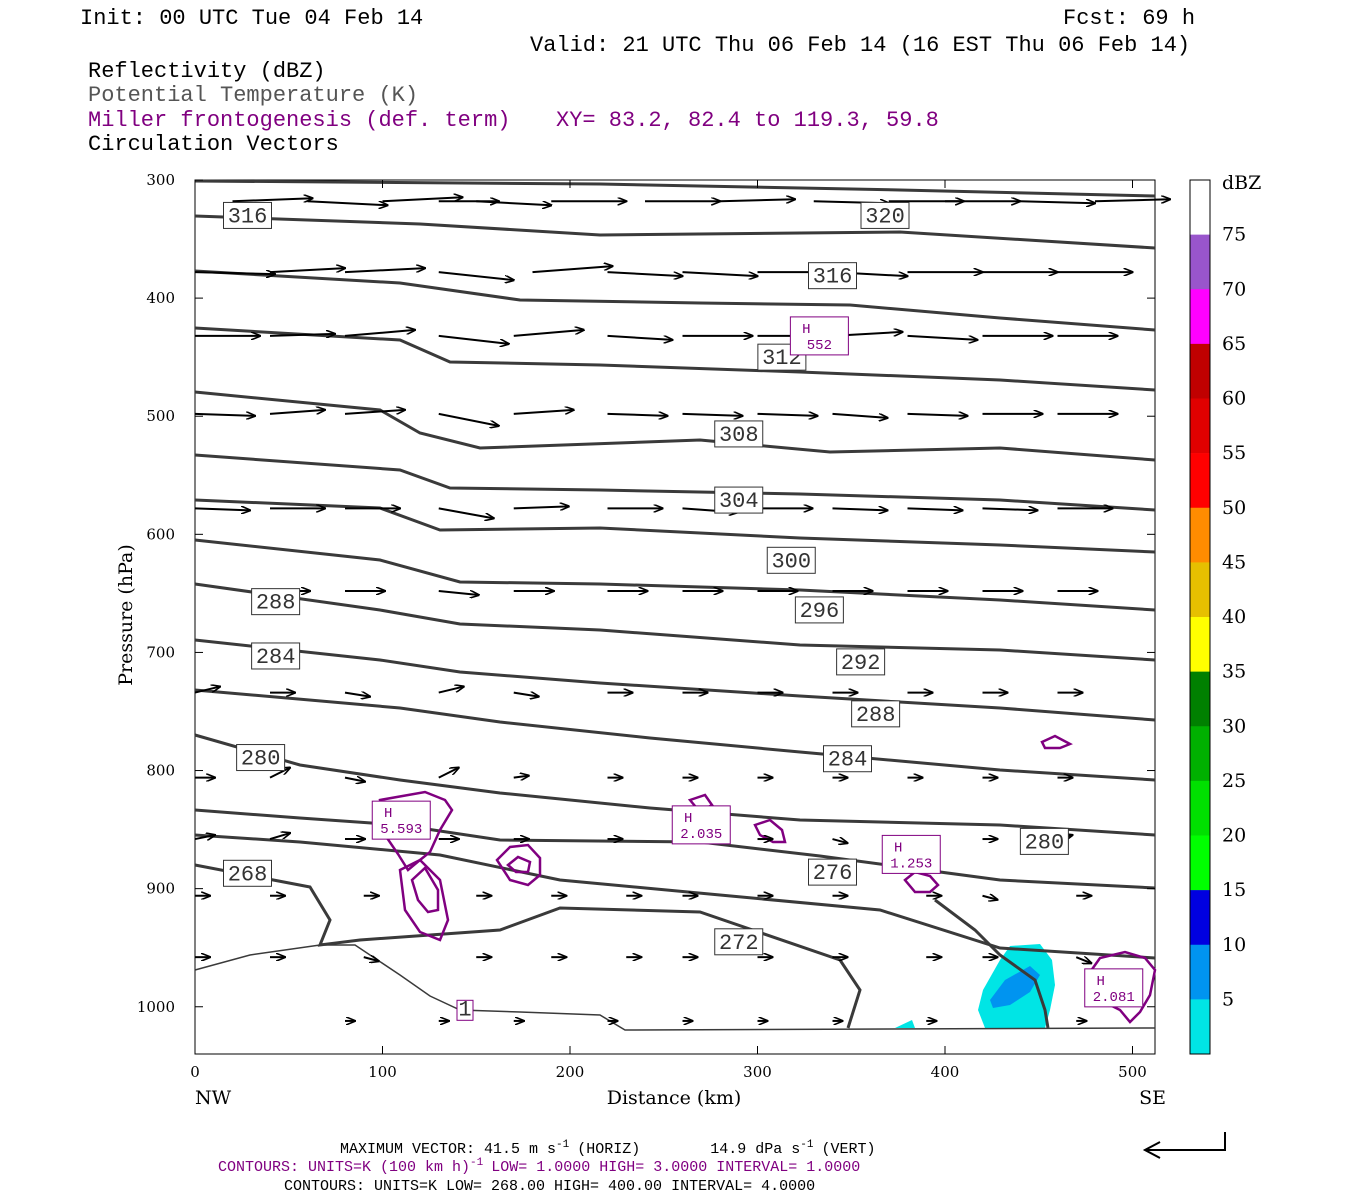 This screenshot has height=1200, width=1350. I want to click on theta-contour-label: 268, so click(247, 873).